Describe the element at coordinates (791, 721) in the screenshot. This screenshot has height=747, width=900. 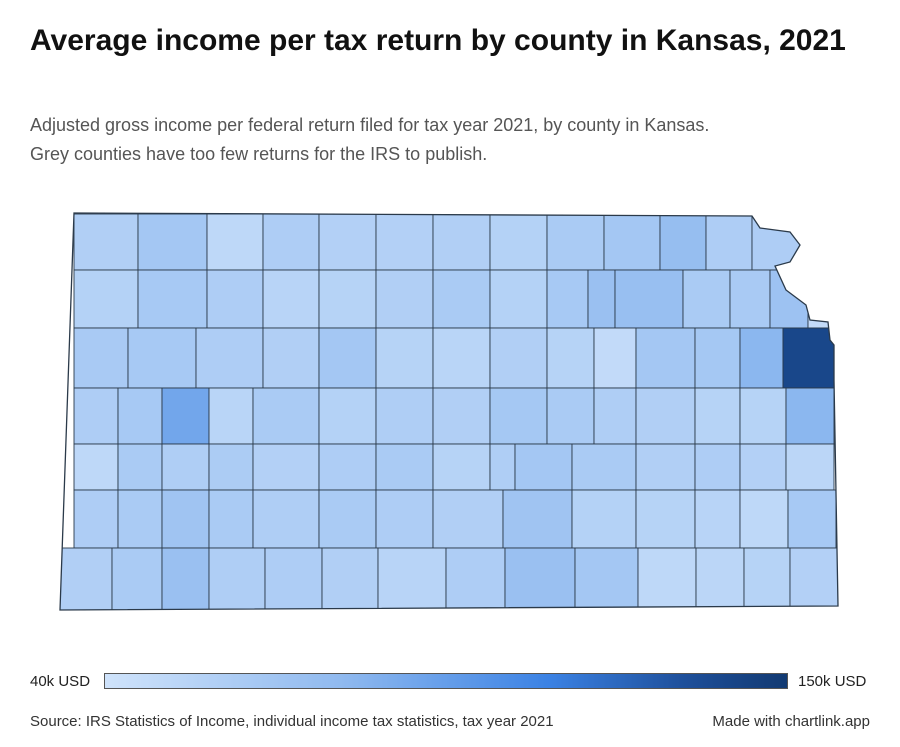
I see `credit-link: Made with chartlink.app` at that location.